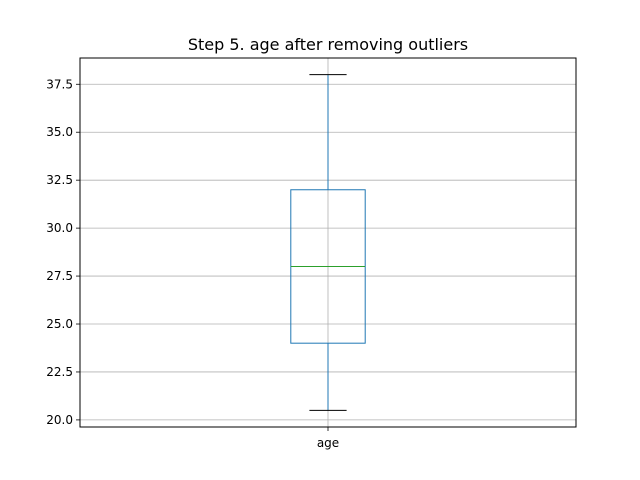 This screenshot has height=480, width=640. I want to click on y-tick-label: 22.5, so click(59, 372).